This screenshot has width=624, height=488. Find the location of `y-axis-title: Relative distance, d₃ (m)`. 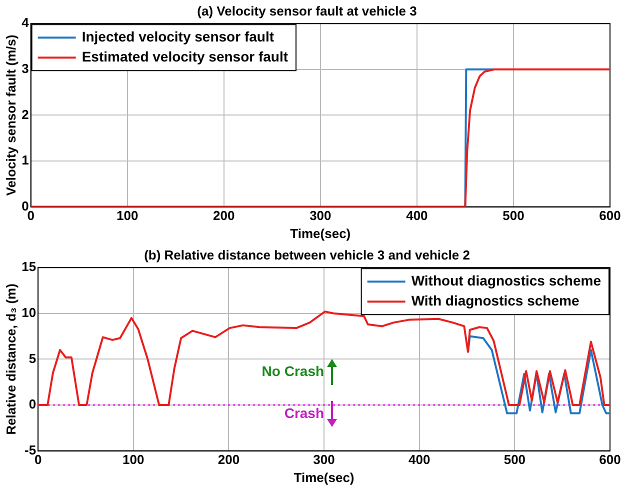

y-axis-title: Relative distance, d₃ (m) is located at coordinates (10, 359).